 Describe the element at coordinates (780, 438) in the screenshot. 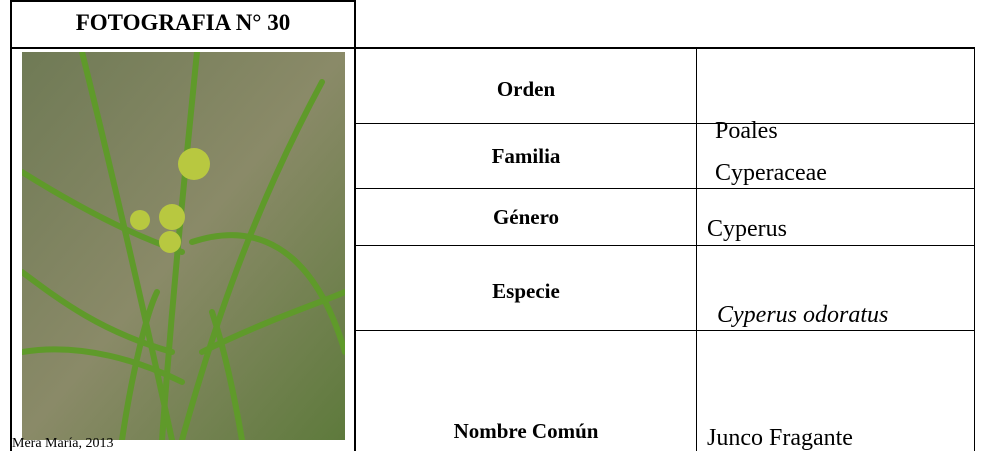

I see `row-value: Junco Fragante` at that location.